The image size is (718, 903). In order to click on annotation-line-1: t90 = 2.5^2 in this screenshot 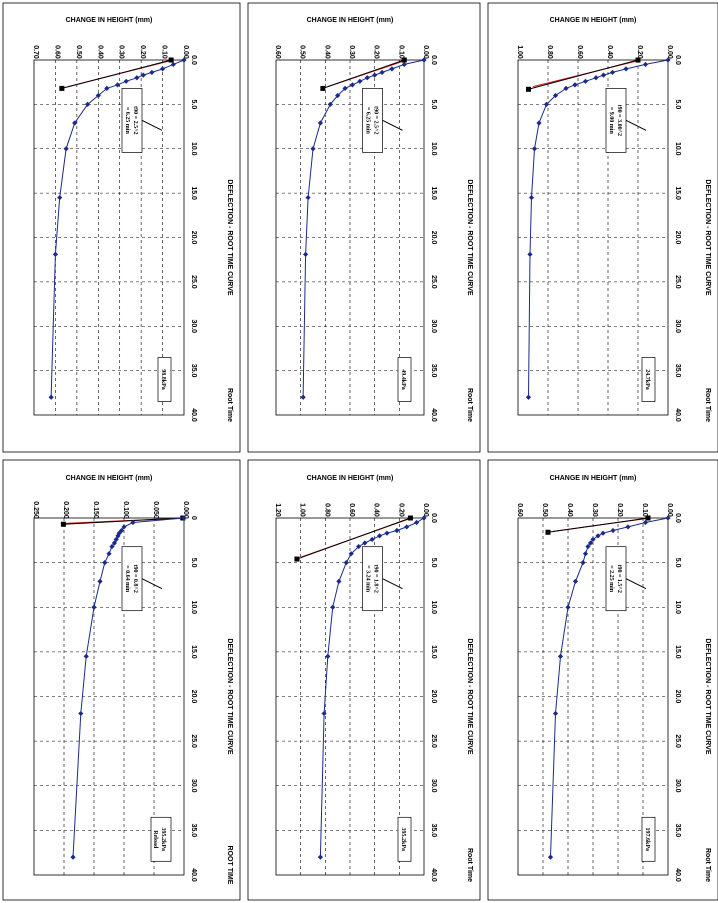, I will do `click(376, 120)`.